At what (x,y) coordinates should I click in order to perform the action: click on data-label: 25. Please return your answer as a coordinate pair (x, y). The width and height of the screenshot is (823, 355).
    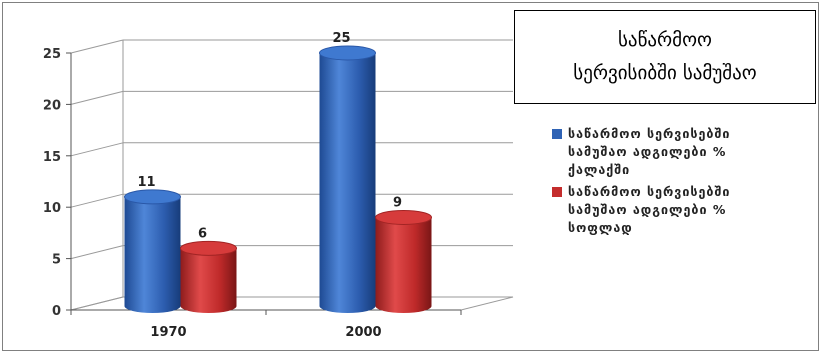
    Looking at the image, I should click on (341, 38).